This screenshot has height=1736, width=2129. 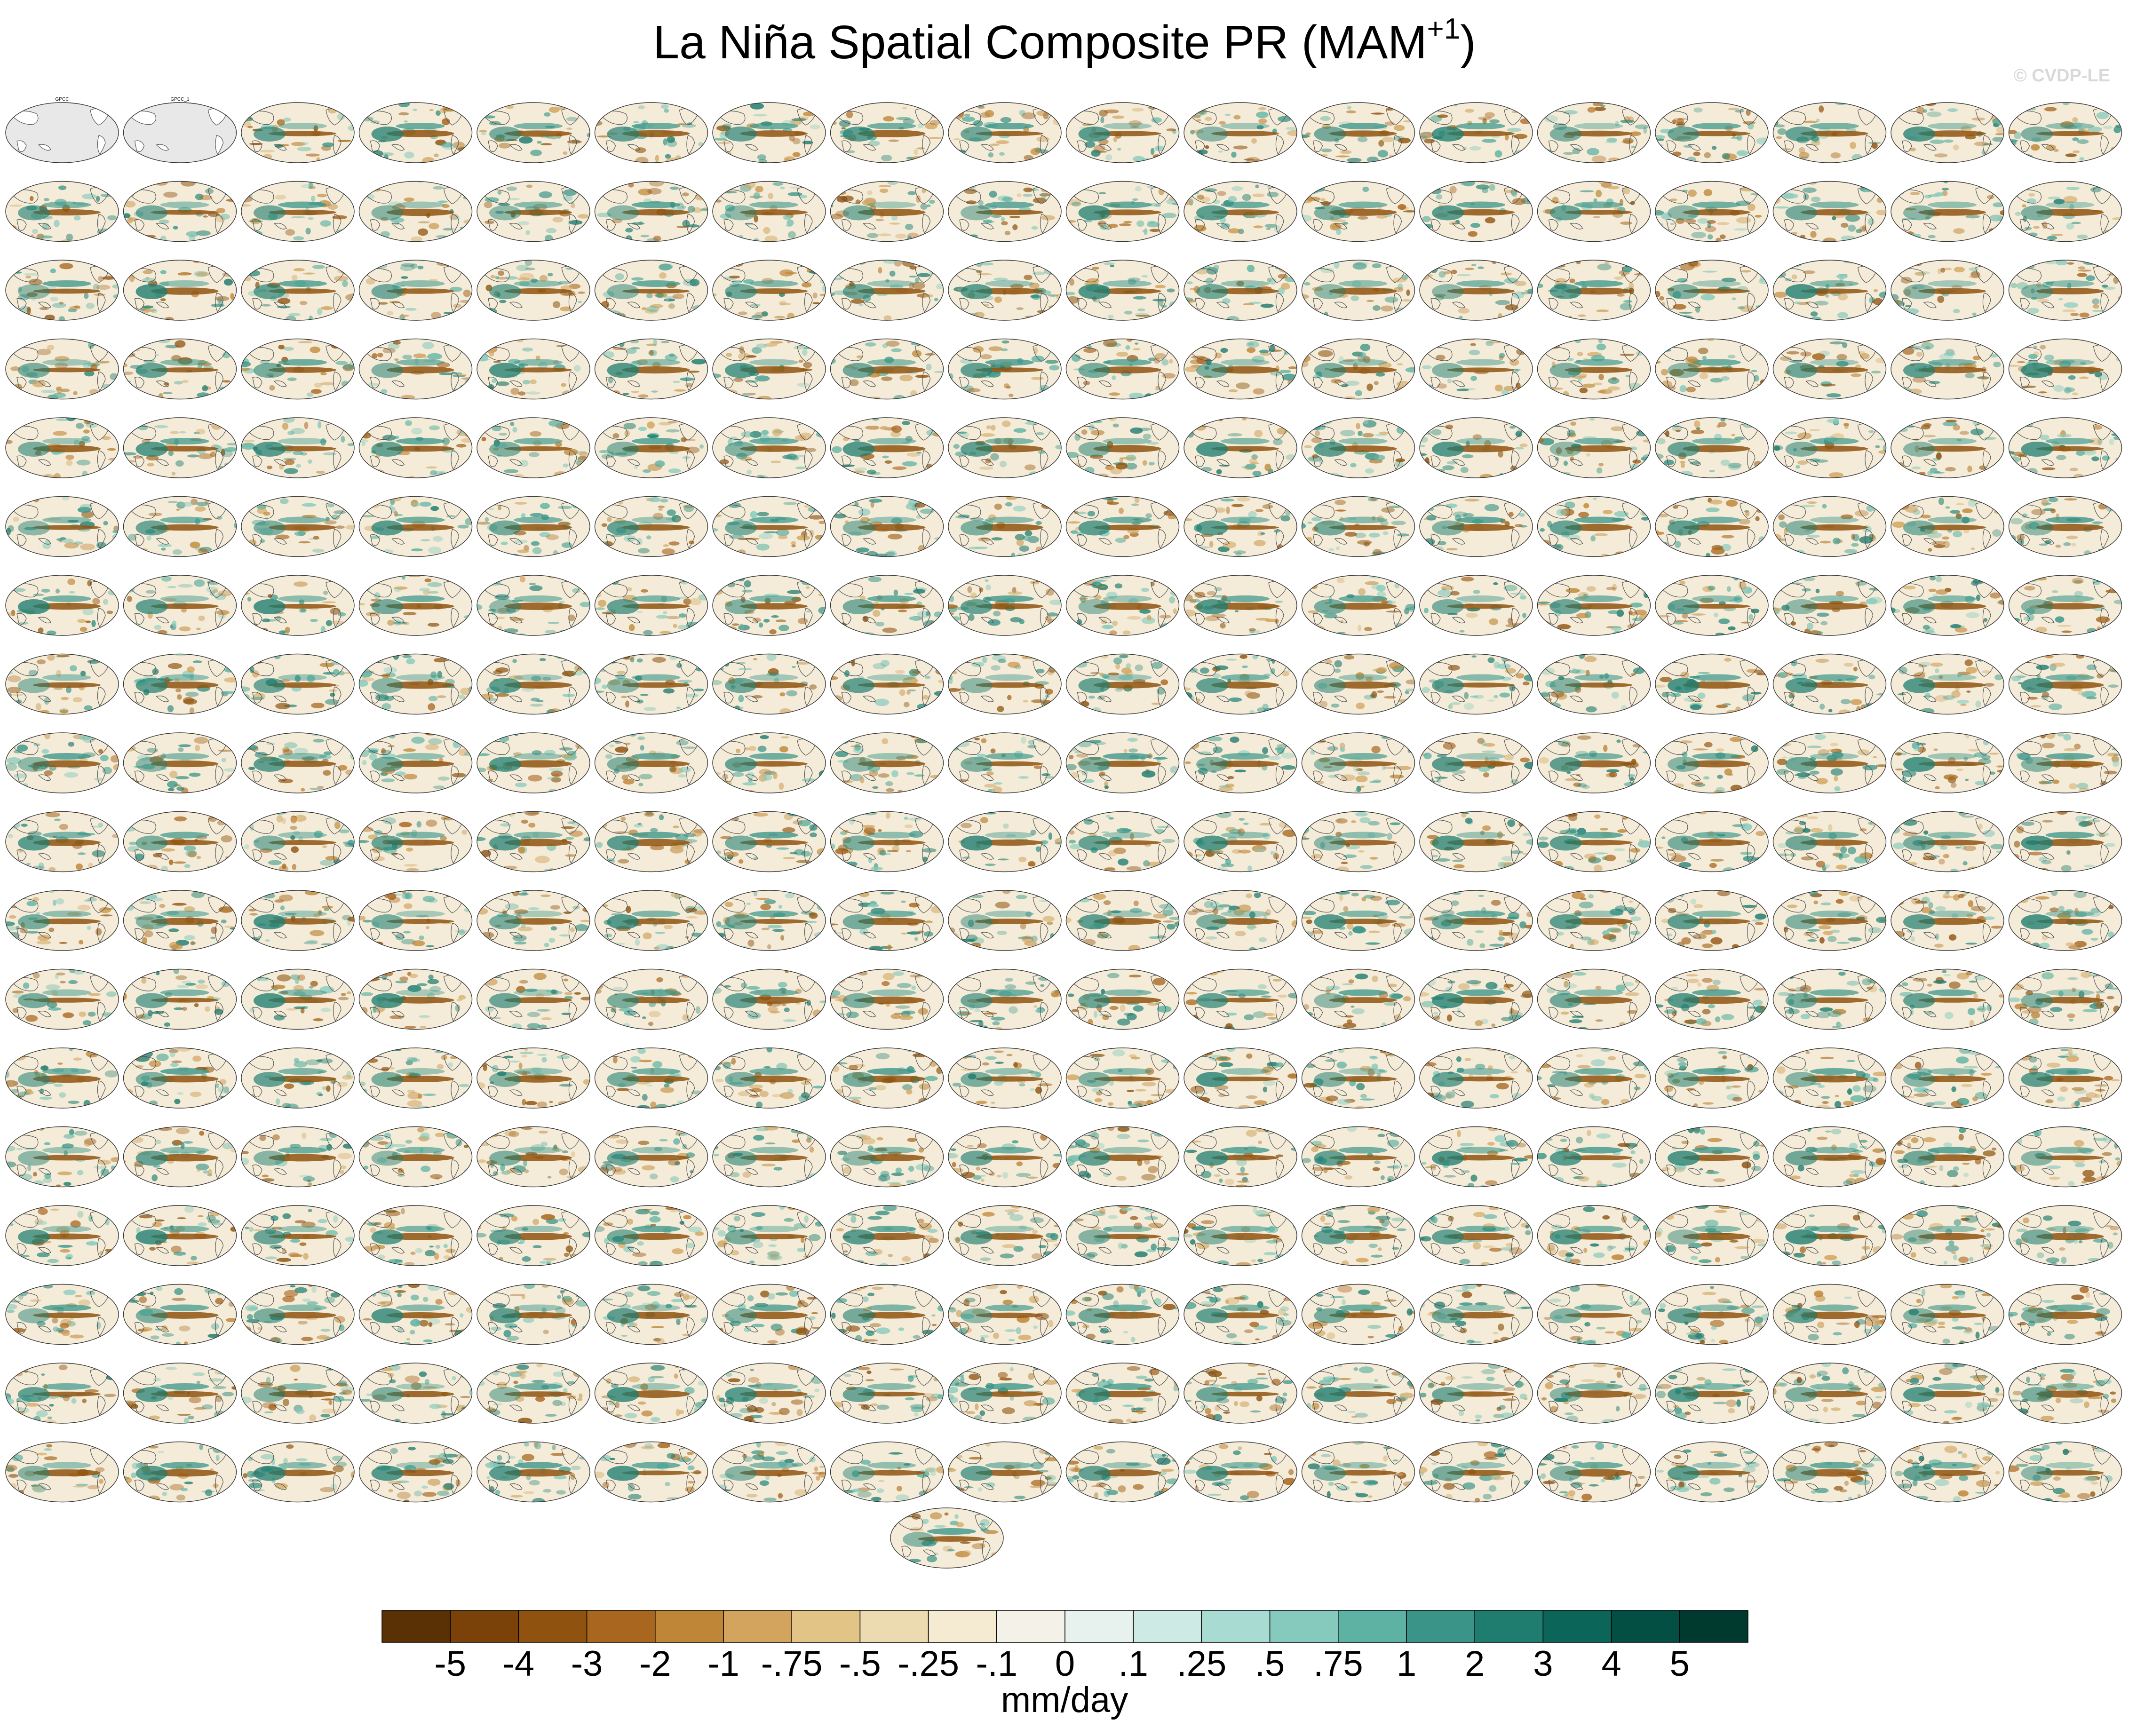 I want to click on colorbar-tick-label: -3, so click(x=587, y=1664).